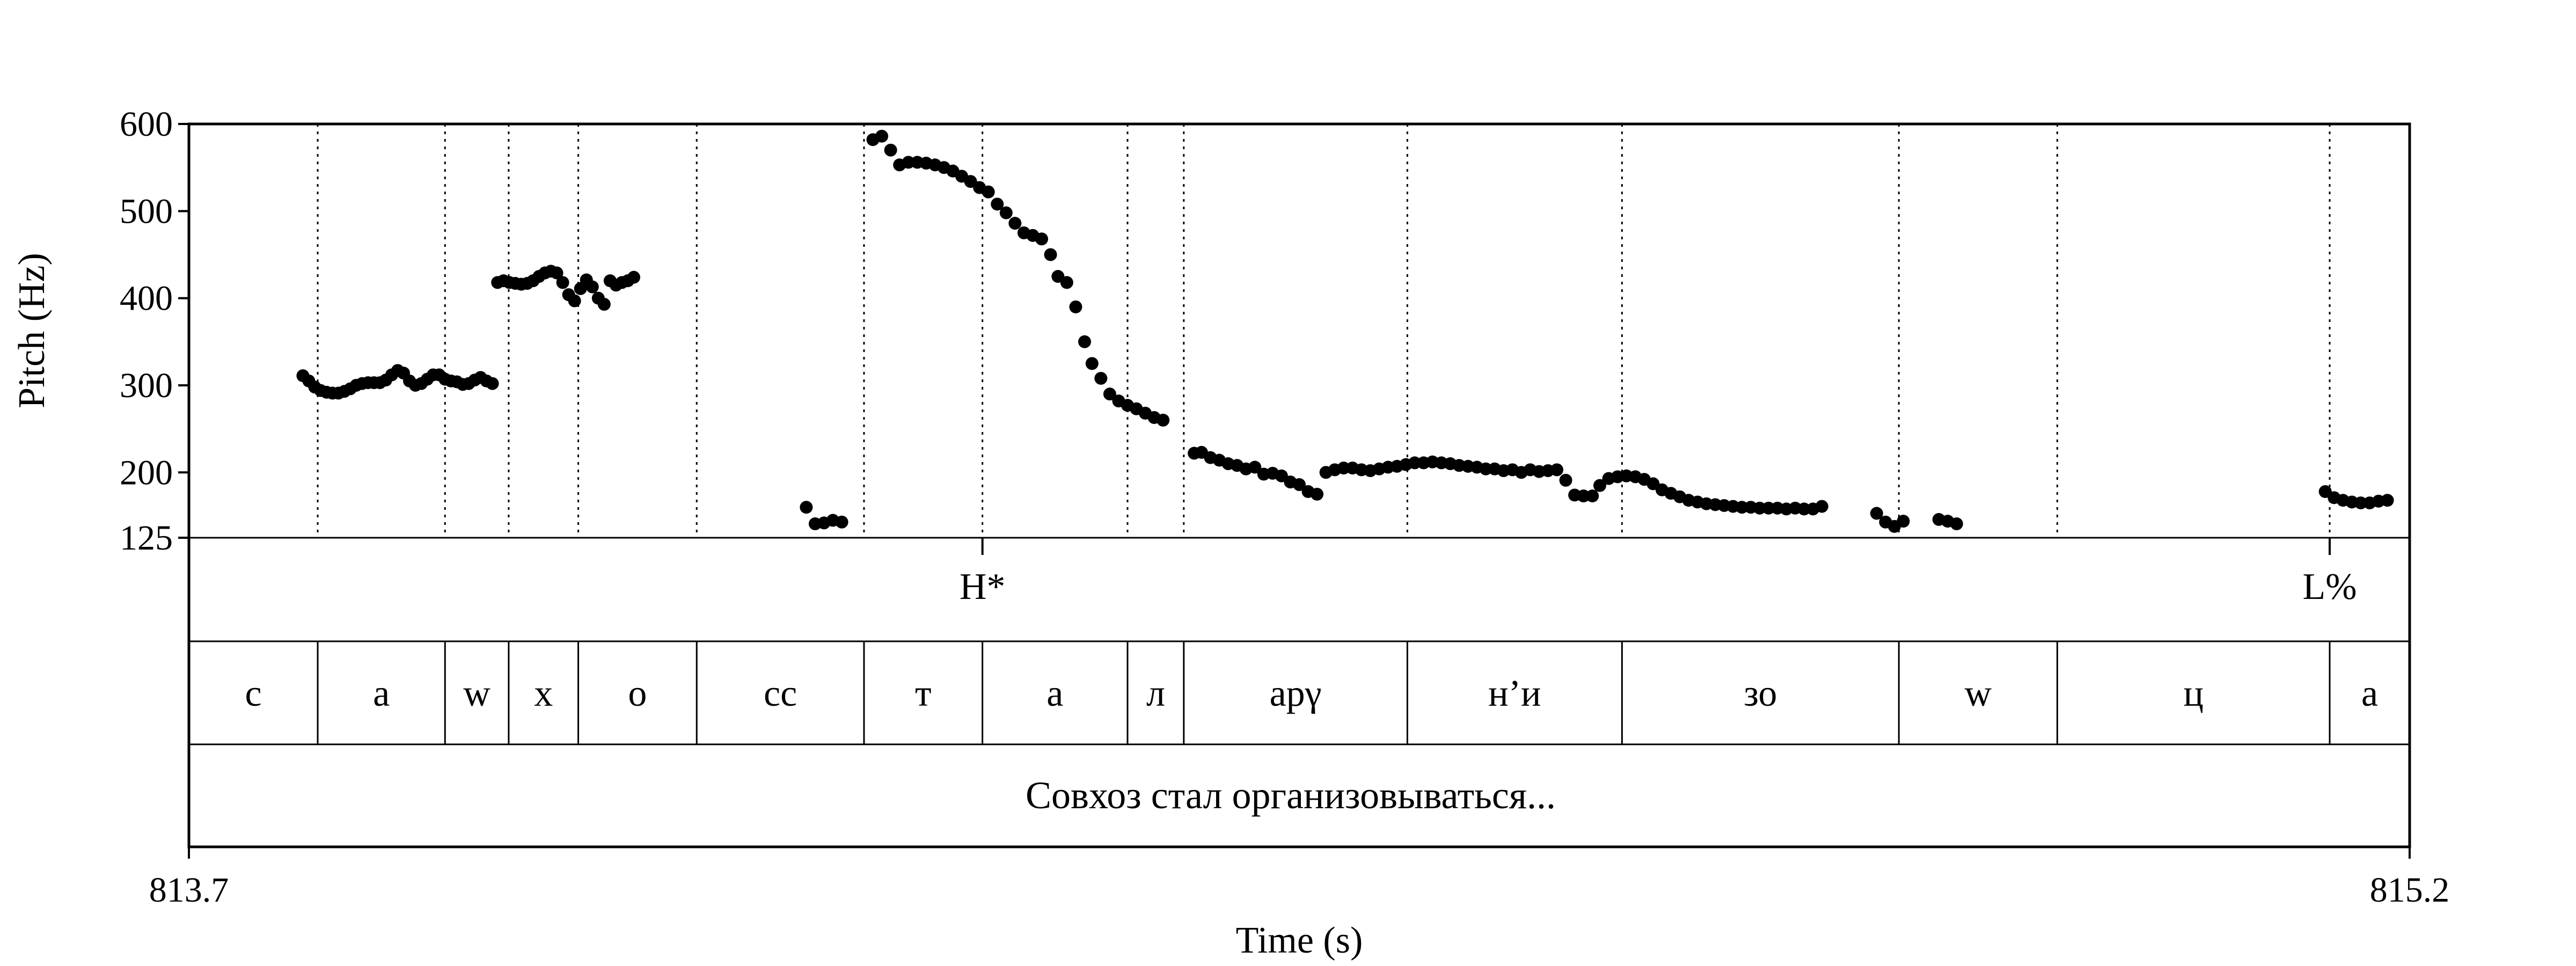  What do you see at coordinates (32, 330) in the screenshot?
I see `y-axis-title: Pitch (Hz)` at bounding box center [32, 330].